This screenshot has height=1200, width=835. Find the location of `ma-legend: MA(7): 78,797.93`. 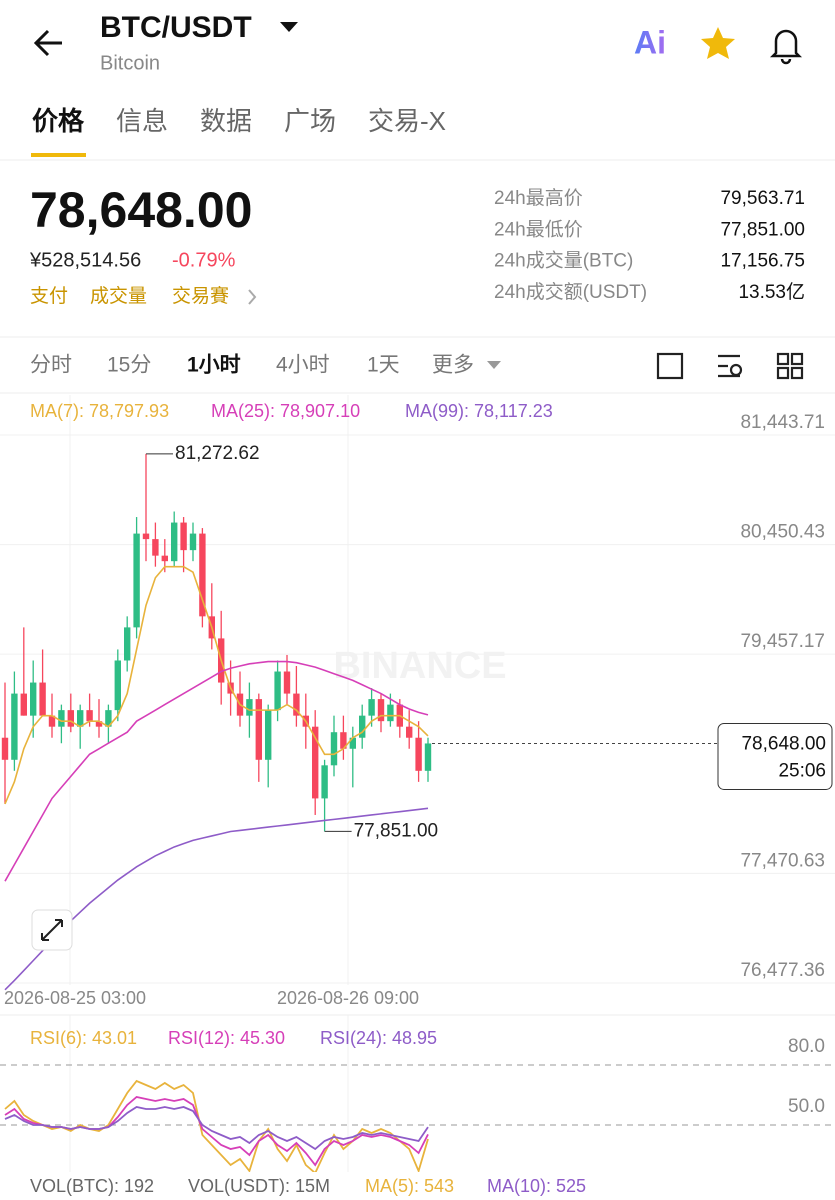

ma-legend: MA(7): 78,797.93 is located at coordinates (99, 411).